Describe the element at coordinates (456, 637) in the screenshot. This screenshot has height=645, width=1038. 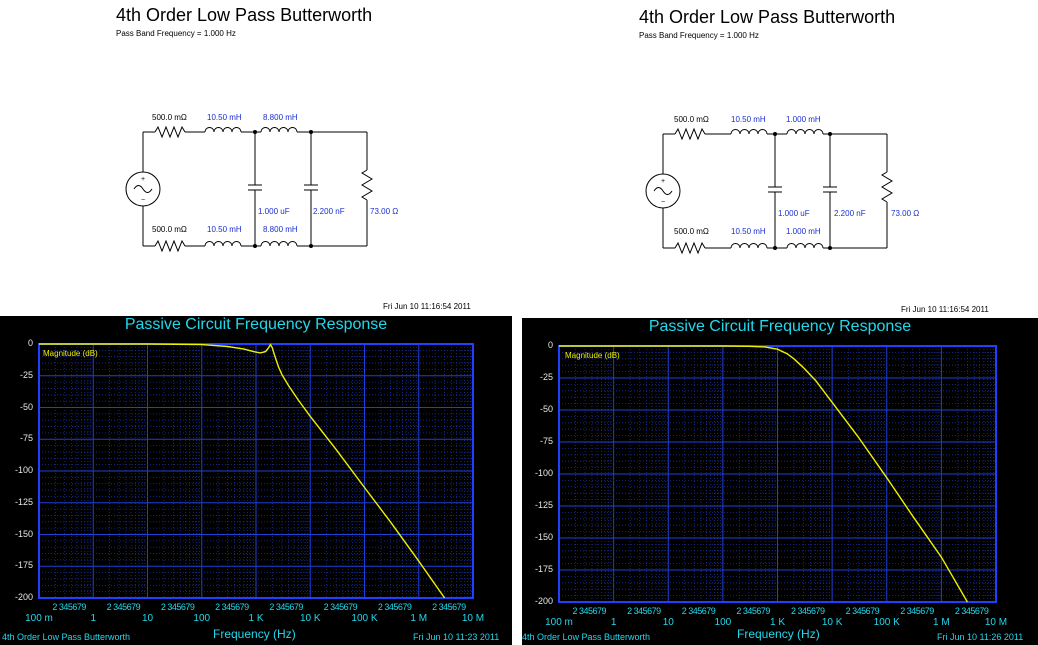
I see `footer-right: Fri Jun 10 11:23 2011` at that location.